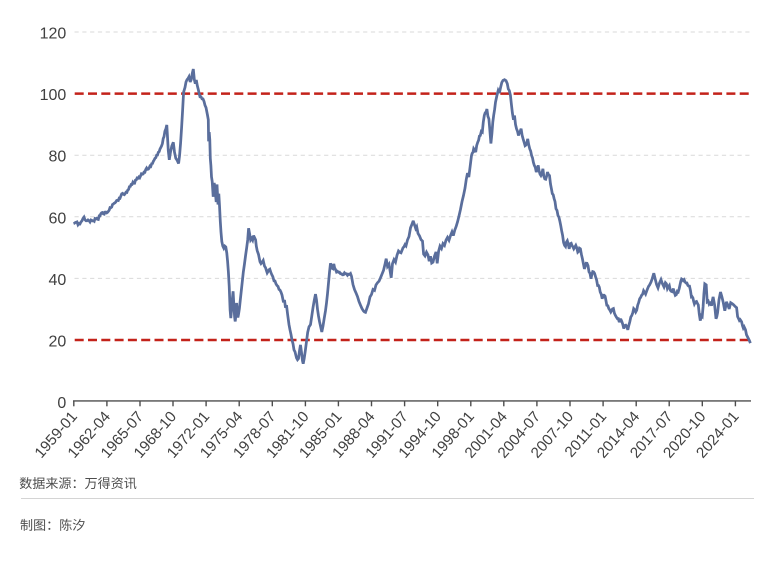 This screenshot has height=565, width=772. I want to click on svg-text: 120, so click(53, 34).